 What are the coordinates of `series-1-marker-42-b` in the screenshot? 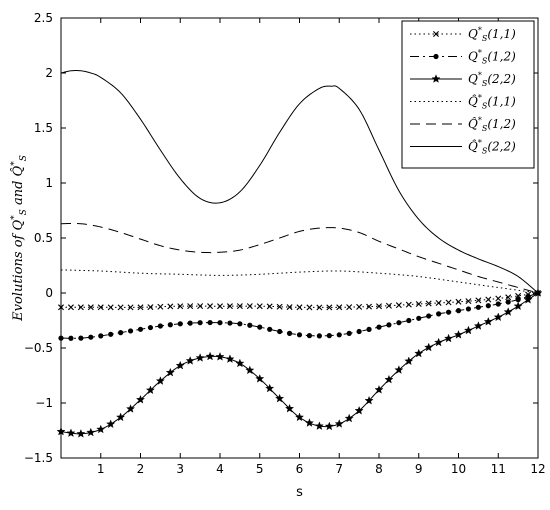 It's located at (478, 300).